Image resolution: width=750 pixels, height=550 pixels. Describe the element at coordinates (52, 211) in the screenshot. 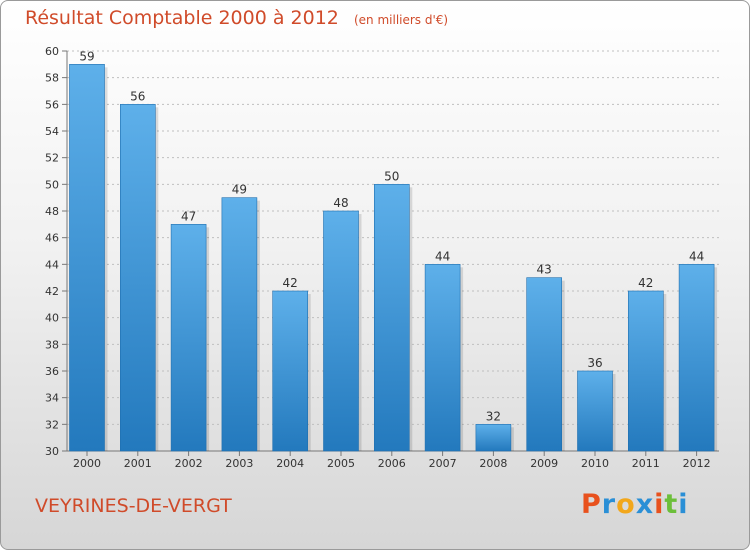

I see `y-tick-label: 48` at that location.